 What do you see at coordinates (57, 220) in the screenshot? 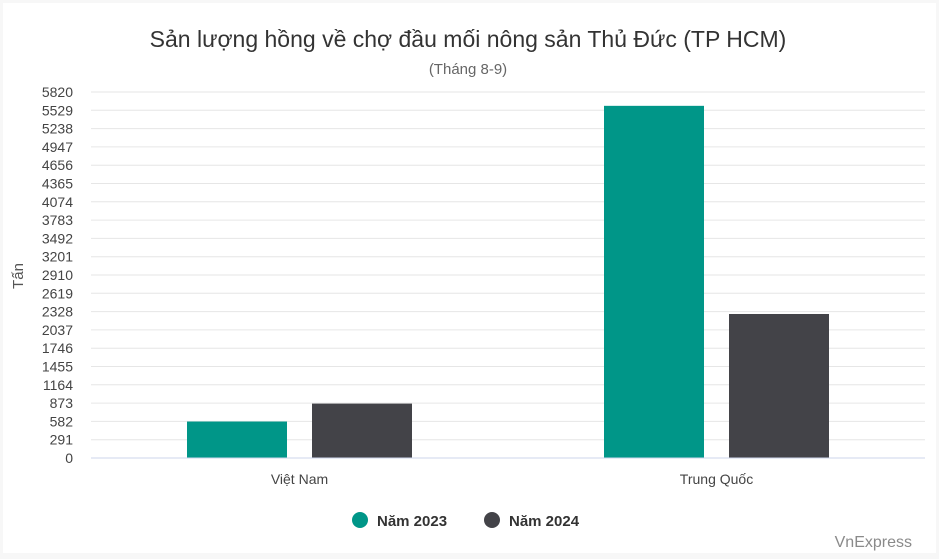
I see `y-tick-label: 3783` at bounding box center [57, 220].